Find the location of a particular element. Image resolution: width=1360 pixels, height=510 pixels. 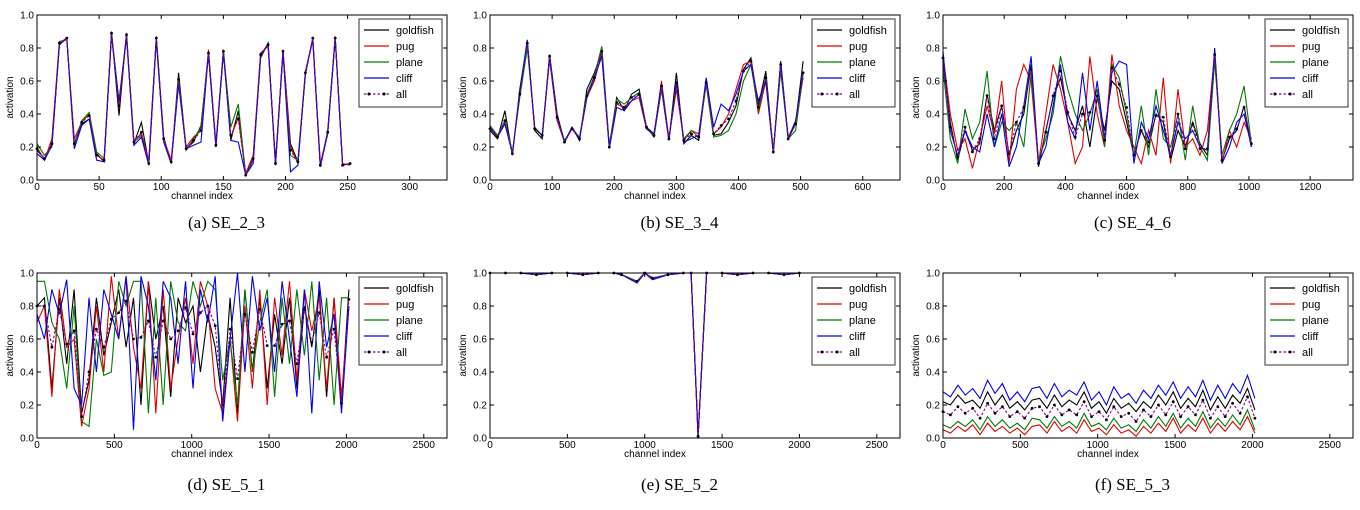

x-tick-label: 0 is located at coordinates (943, 445).